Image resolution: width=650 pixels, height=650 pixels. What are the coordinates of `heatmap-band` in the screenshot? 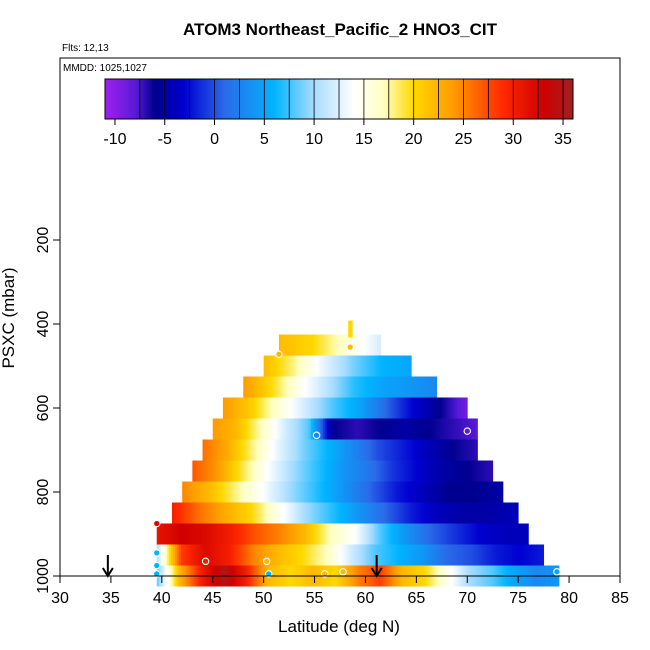 It's located at (350, 555).